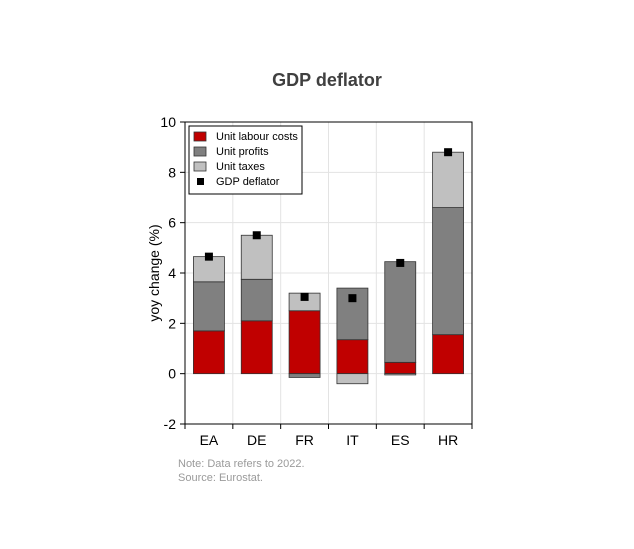 The image size is (634, 549). Describe the element at coordinates (327, 80) in the screenshot. I see `chart-title: GDP deflator` at that location.